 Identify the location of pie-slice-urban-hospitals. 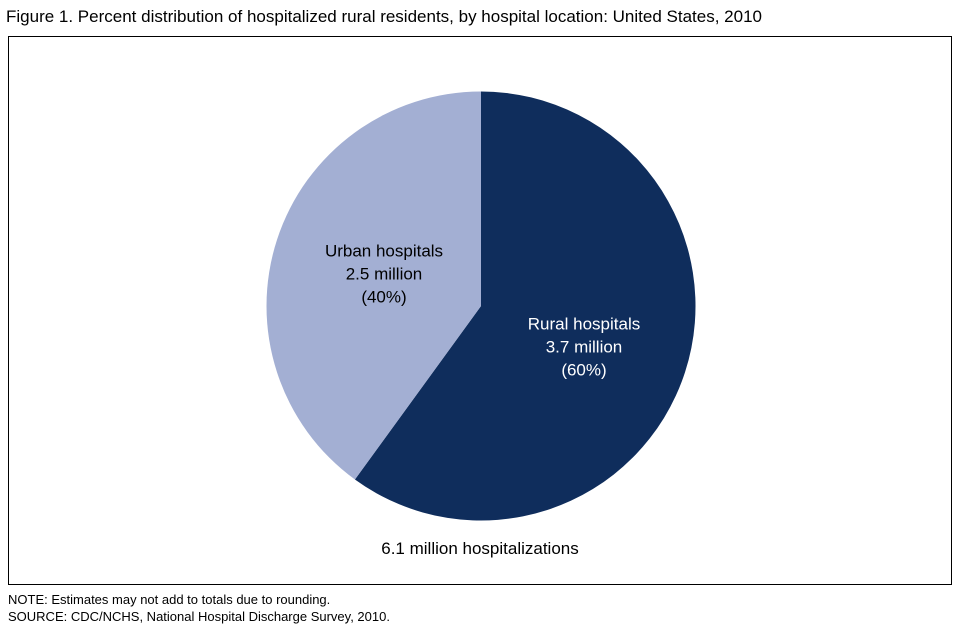
(373, 285).